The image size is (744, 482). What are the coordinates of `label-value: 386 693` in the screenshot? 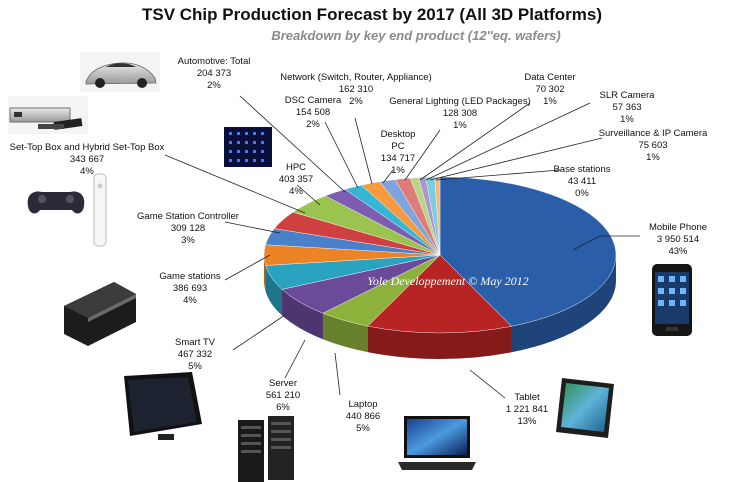 It's located at (190, 288).